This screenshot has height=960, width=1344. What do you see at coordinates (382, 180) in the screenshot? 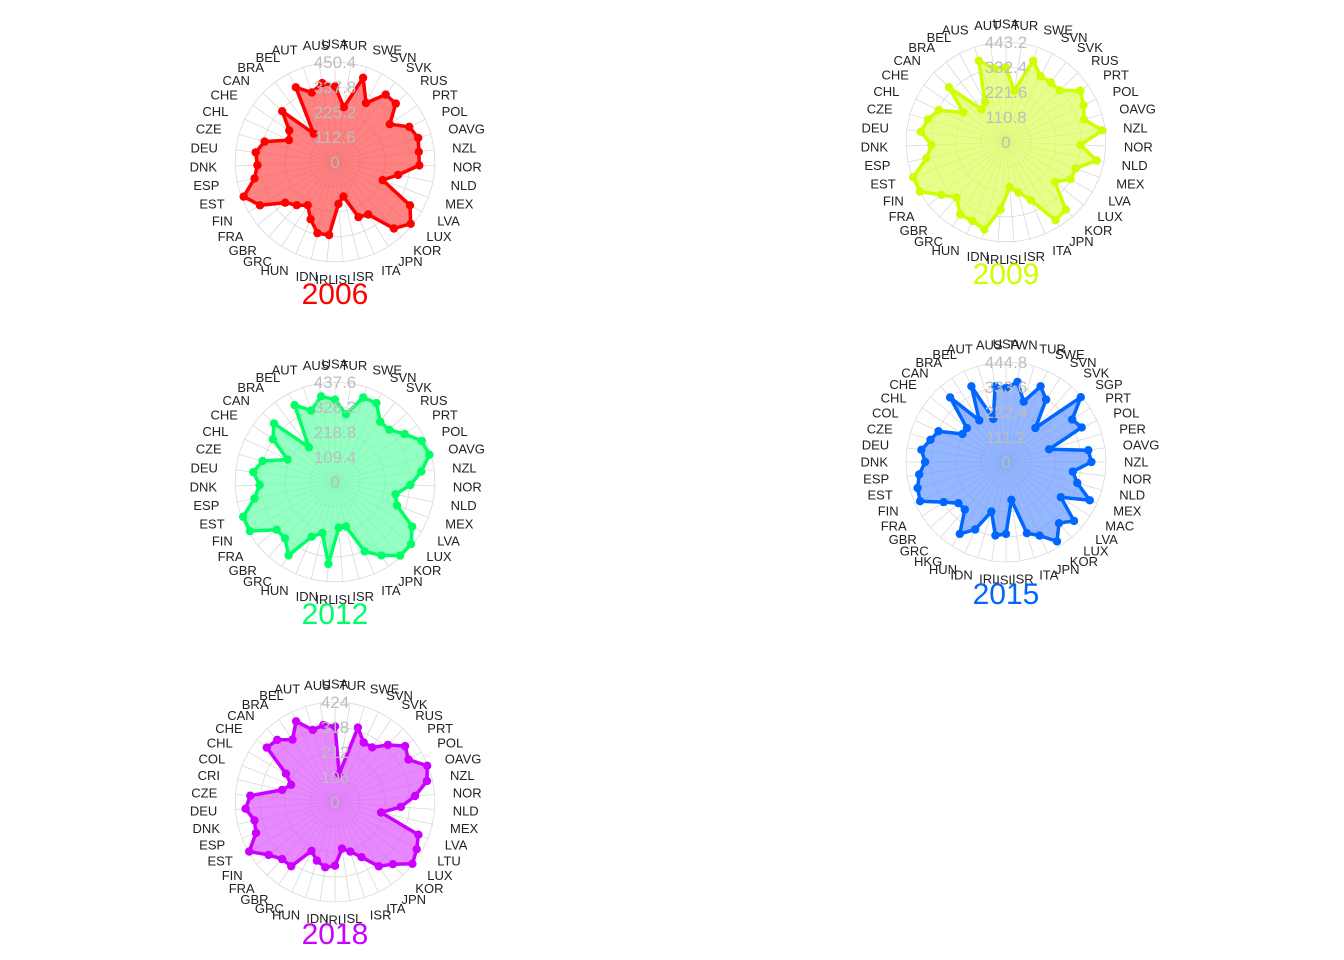
I see `data-point-MEX` at bounding box center [382, 180].